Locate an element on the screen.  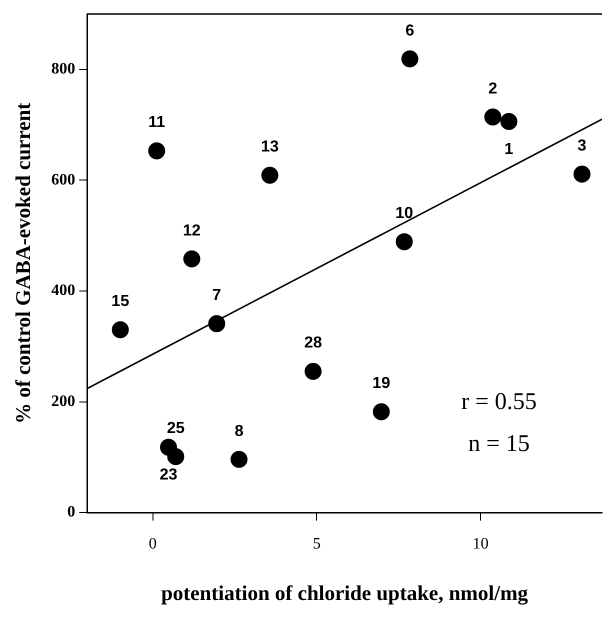
y-tick-label: 800 is located at coordinates (63, 69).